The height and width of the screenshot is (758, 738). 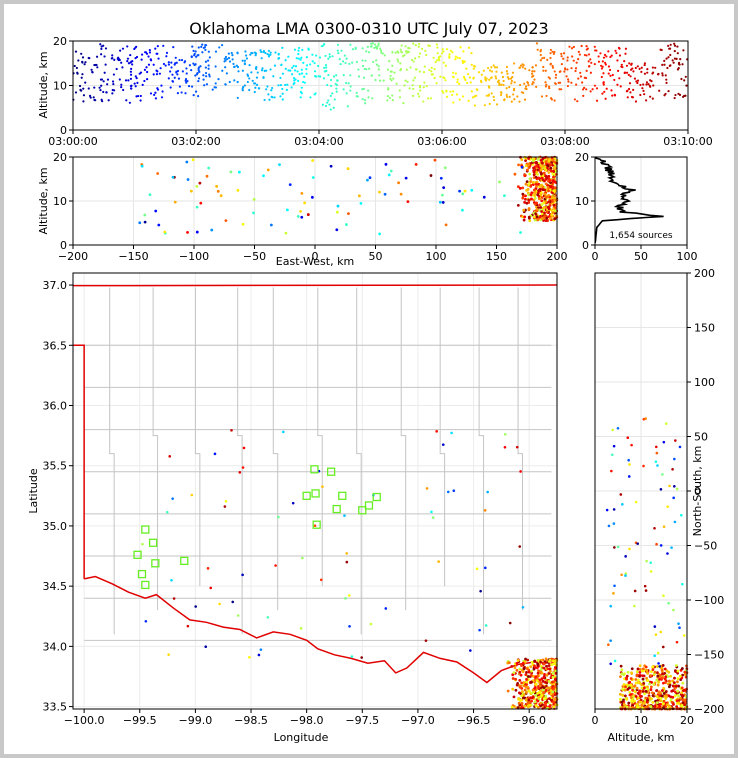 What do you see at coordinates (336, 509) in the screenshot?
I see `lma-station-marker` at bounding box center [336, 509].